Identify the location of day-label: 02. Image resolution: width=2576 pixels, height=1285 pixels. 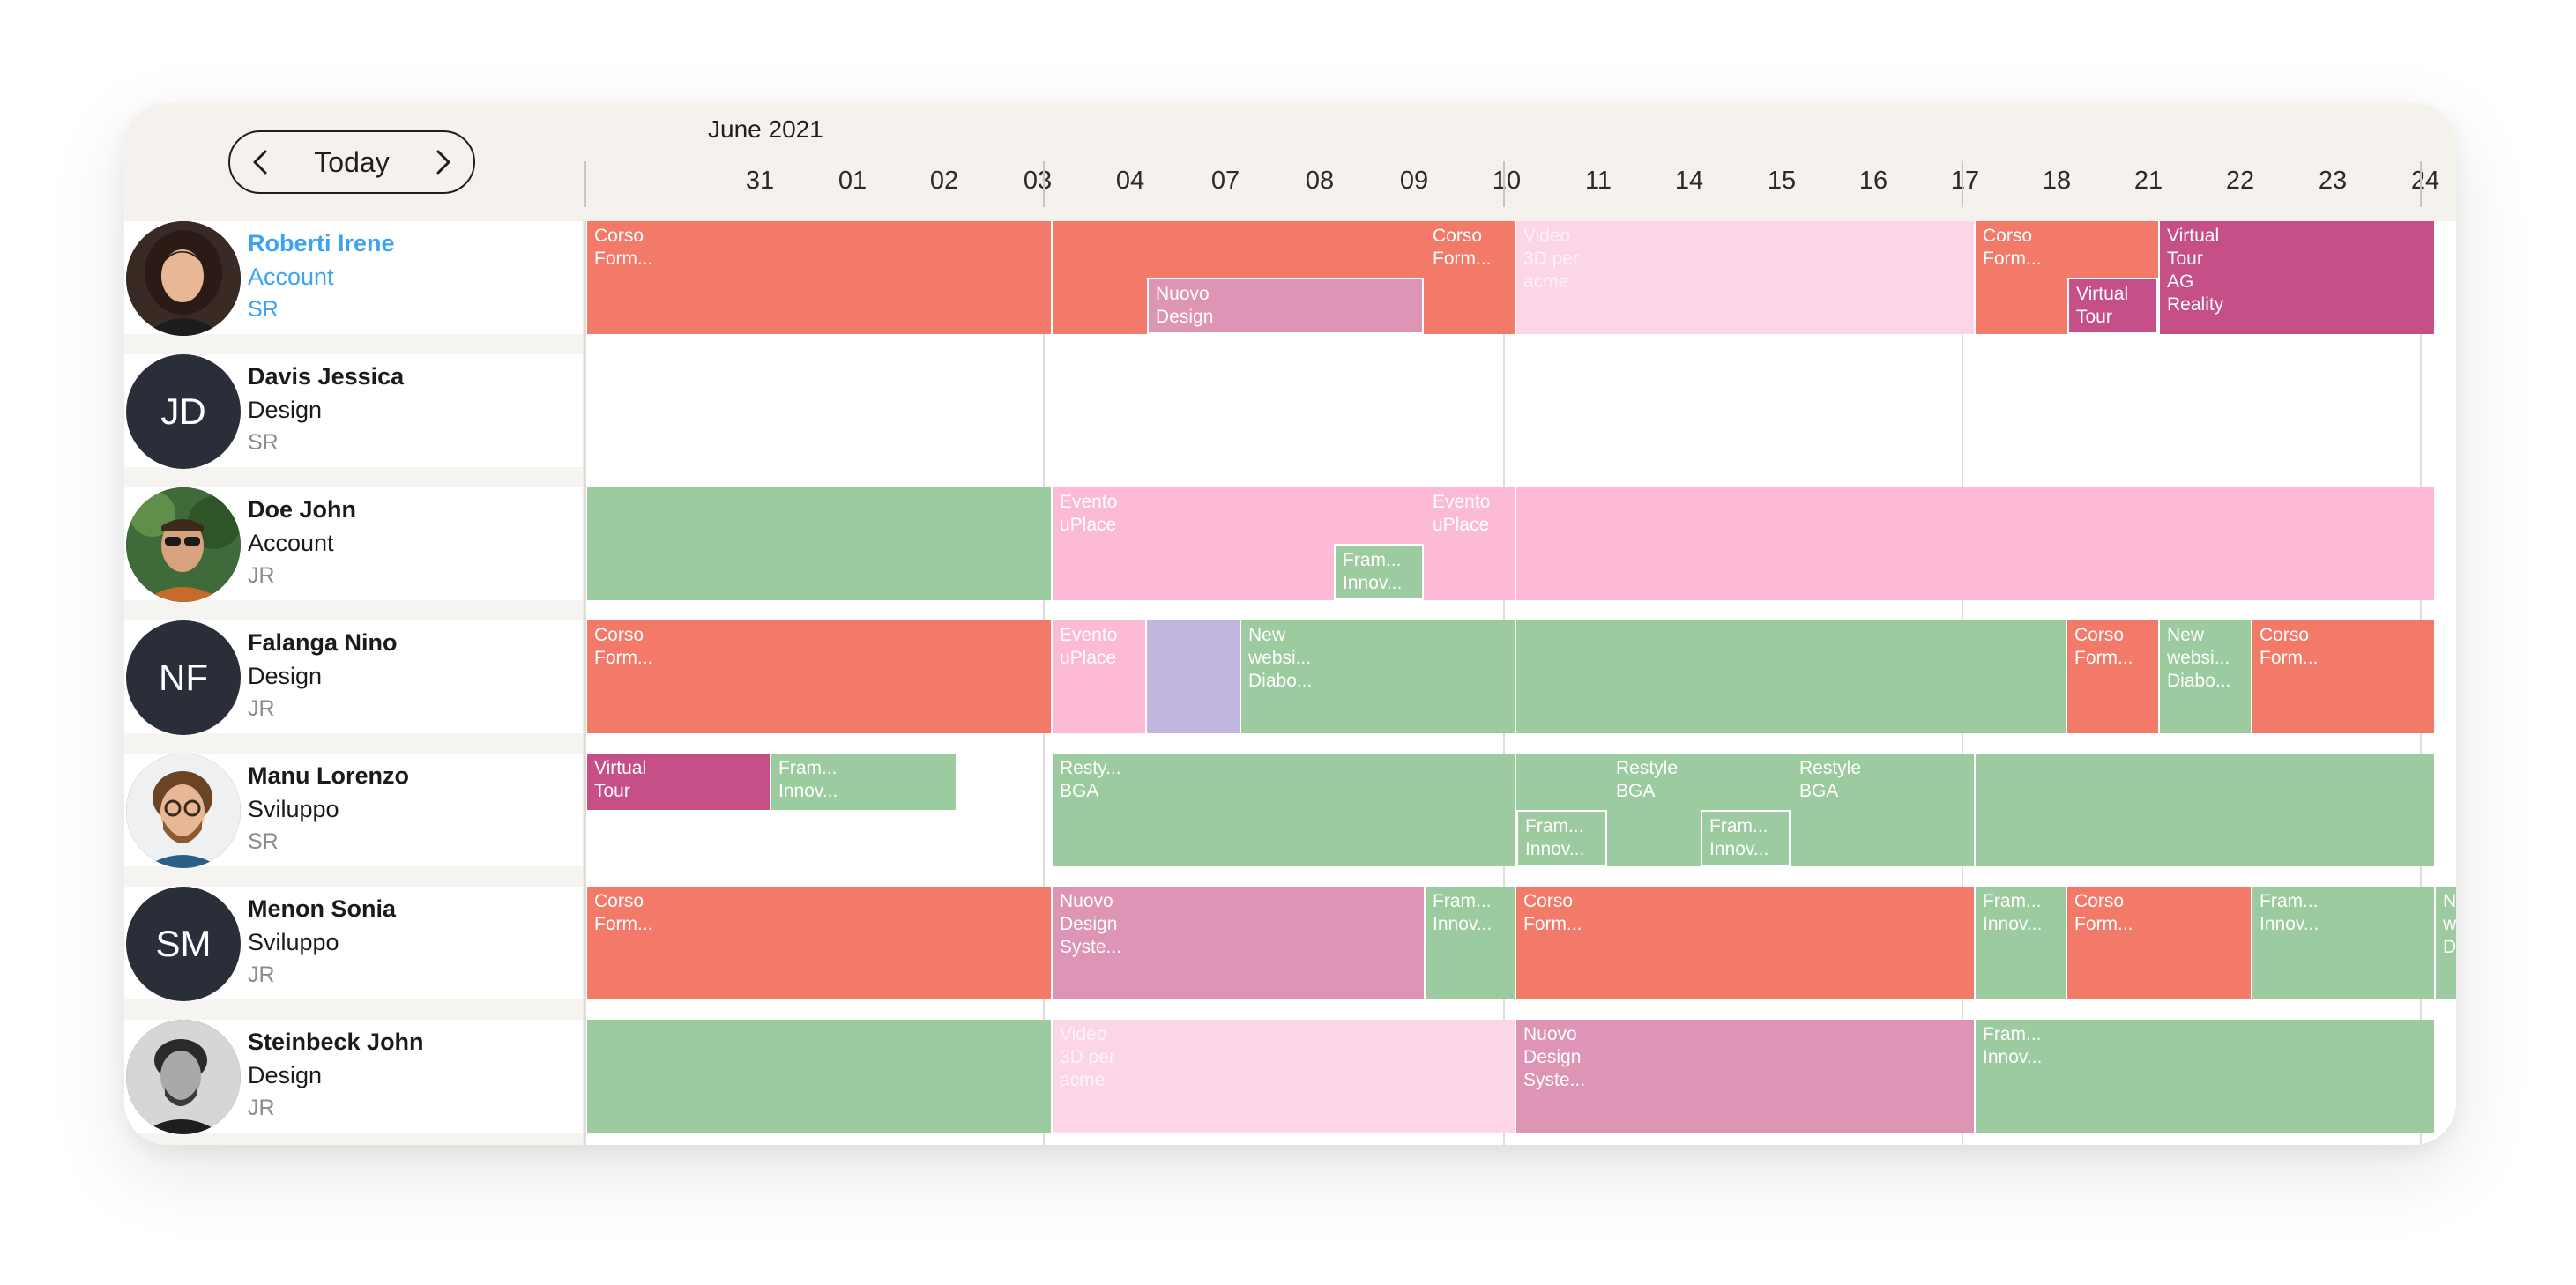
(944, 181).